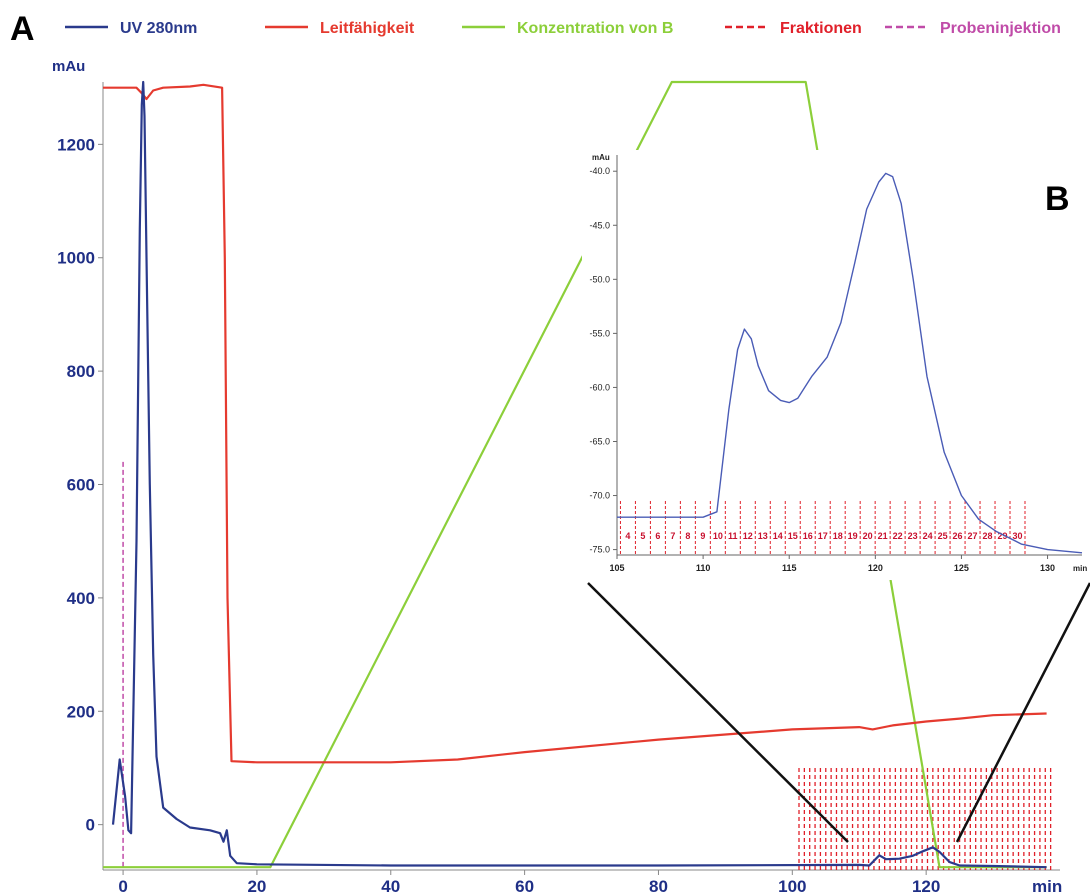 This screenshot has height=895, width=1090. I want to click on inset-y-tick-label: -45.0, so click(599, 225).